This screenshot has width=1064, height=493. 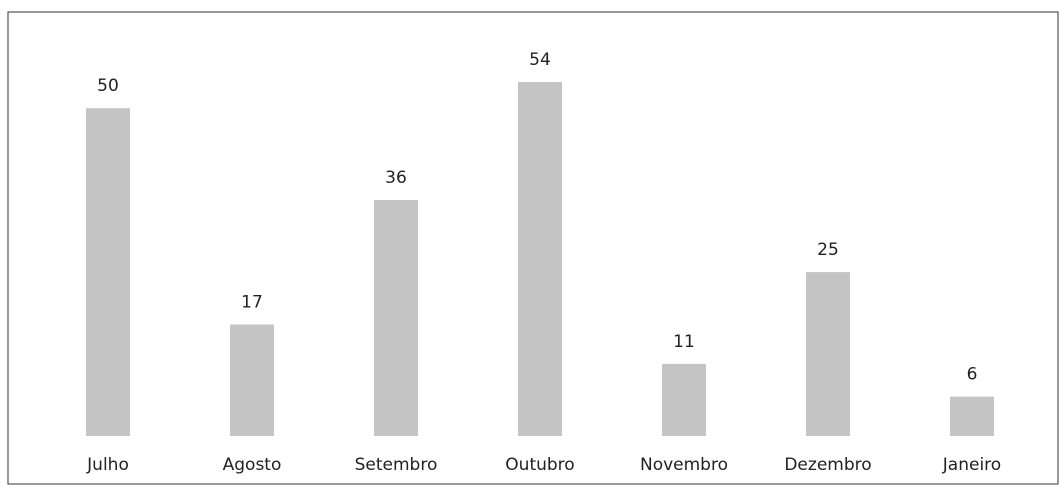 I want to click on x-tick-label: Dezembro, so click(x=827, y=465).